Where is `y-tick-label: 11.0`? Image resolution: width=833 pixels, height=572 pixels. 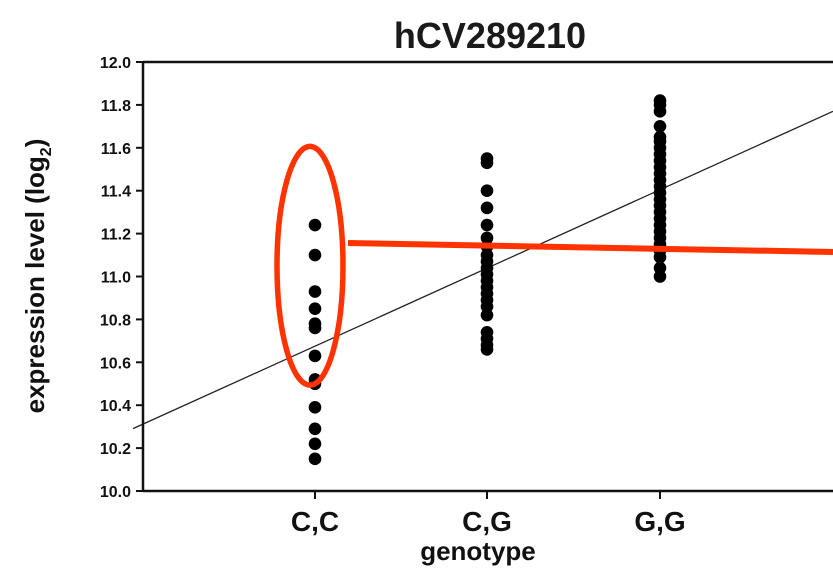 y-tick-label: 11.0 is located at coordinates (116, 278).